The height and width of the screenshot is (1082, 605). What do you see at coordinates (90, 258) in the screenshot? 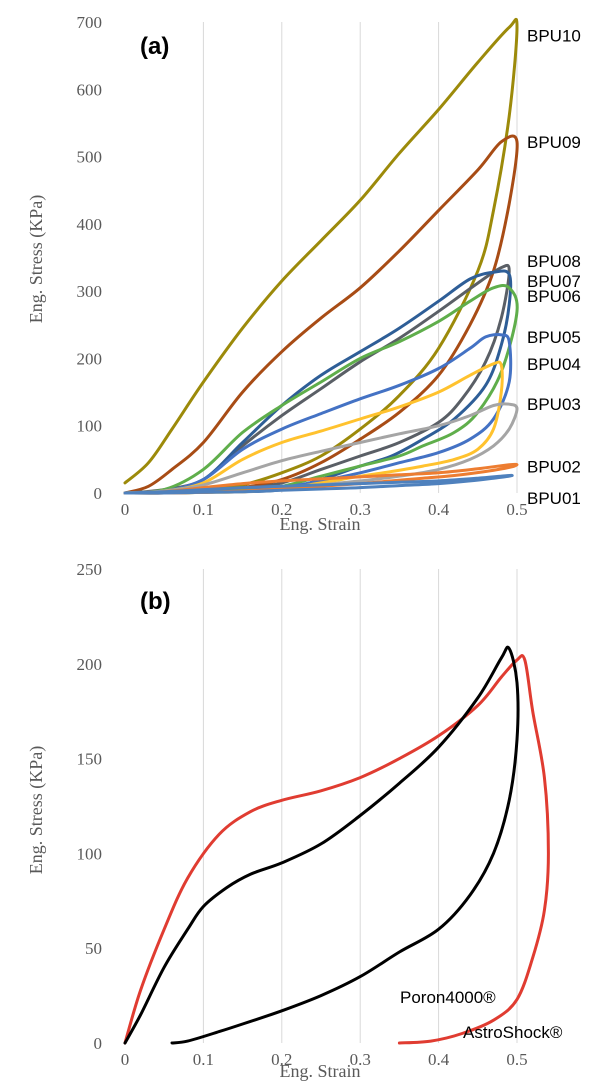
I see `y-tick-labels-a: 0 100 200 300 400 500 600 700` at bounding box center [90, 258].